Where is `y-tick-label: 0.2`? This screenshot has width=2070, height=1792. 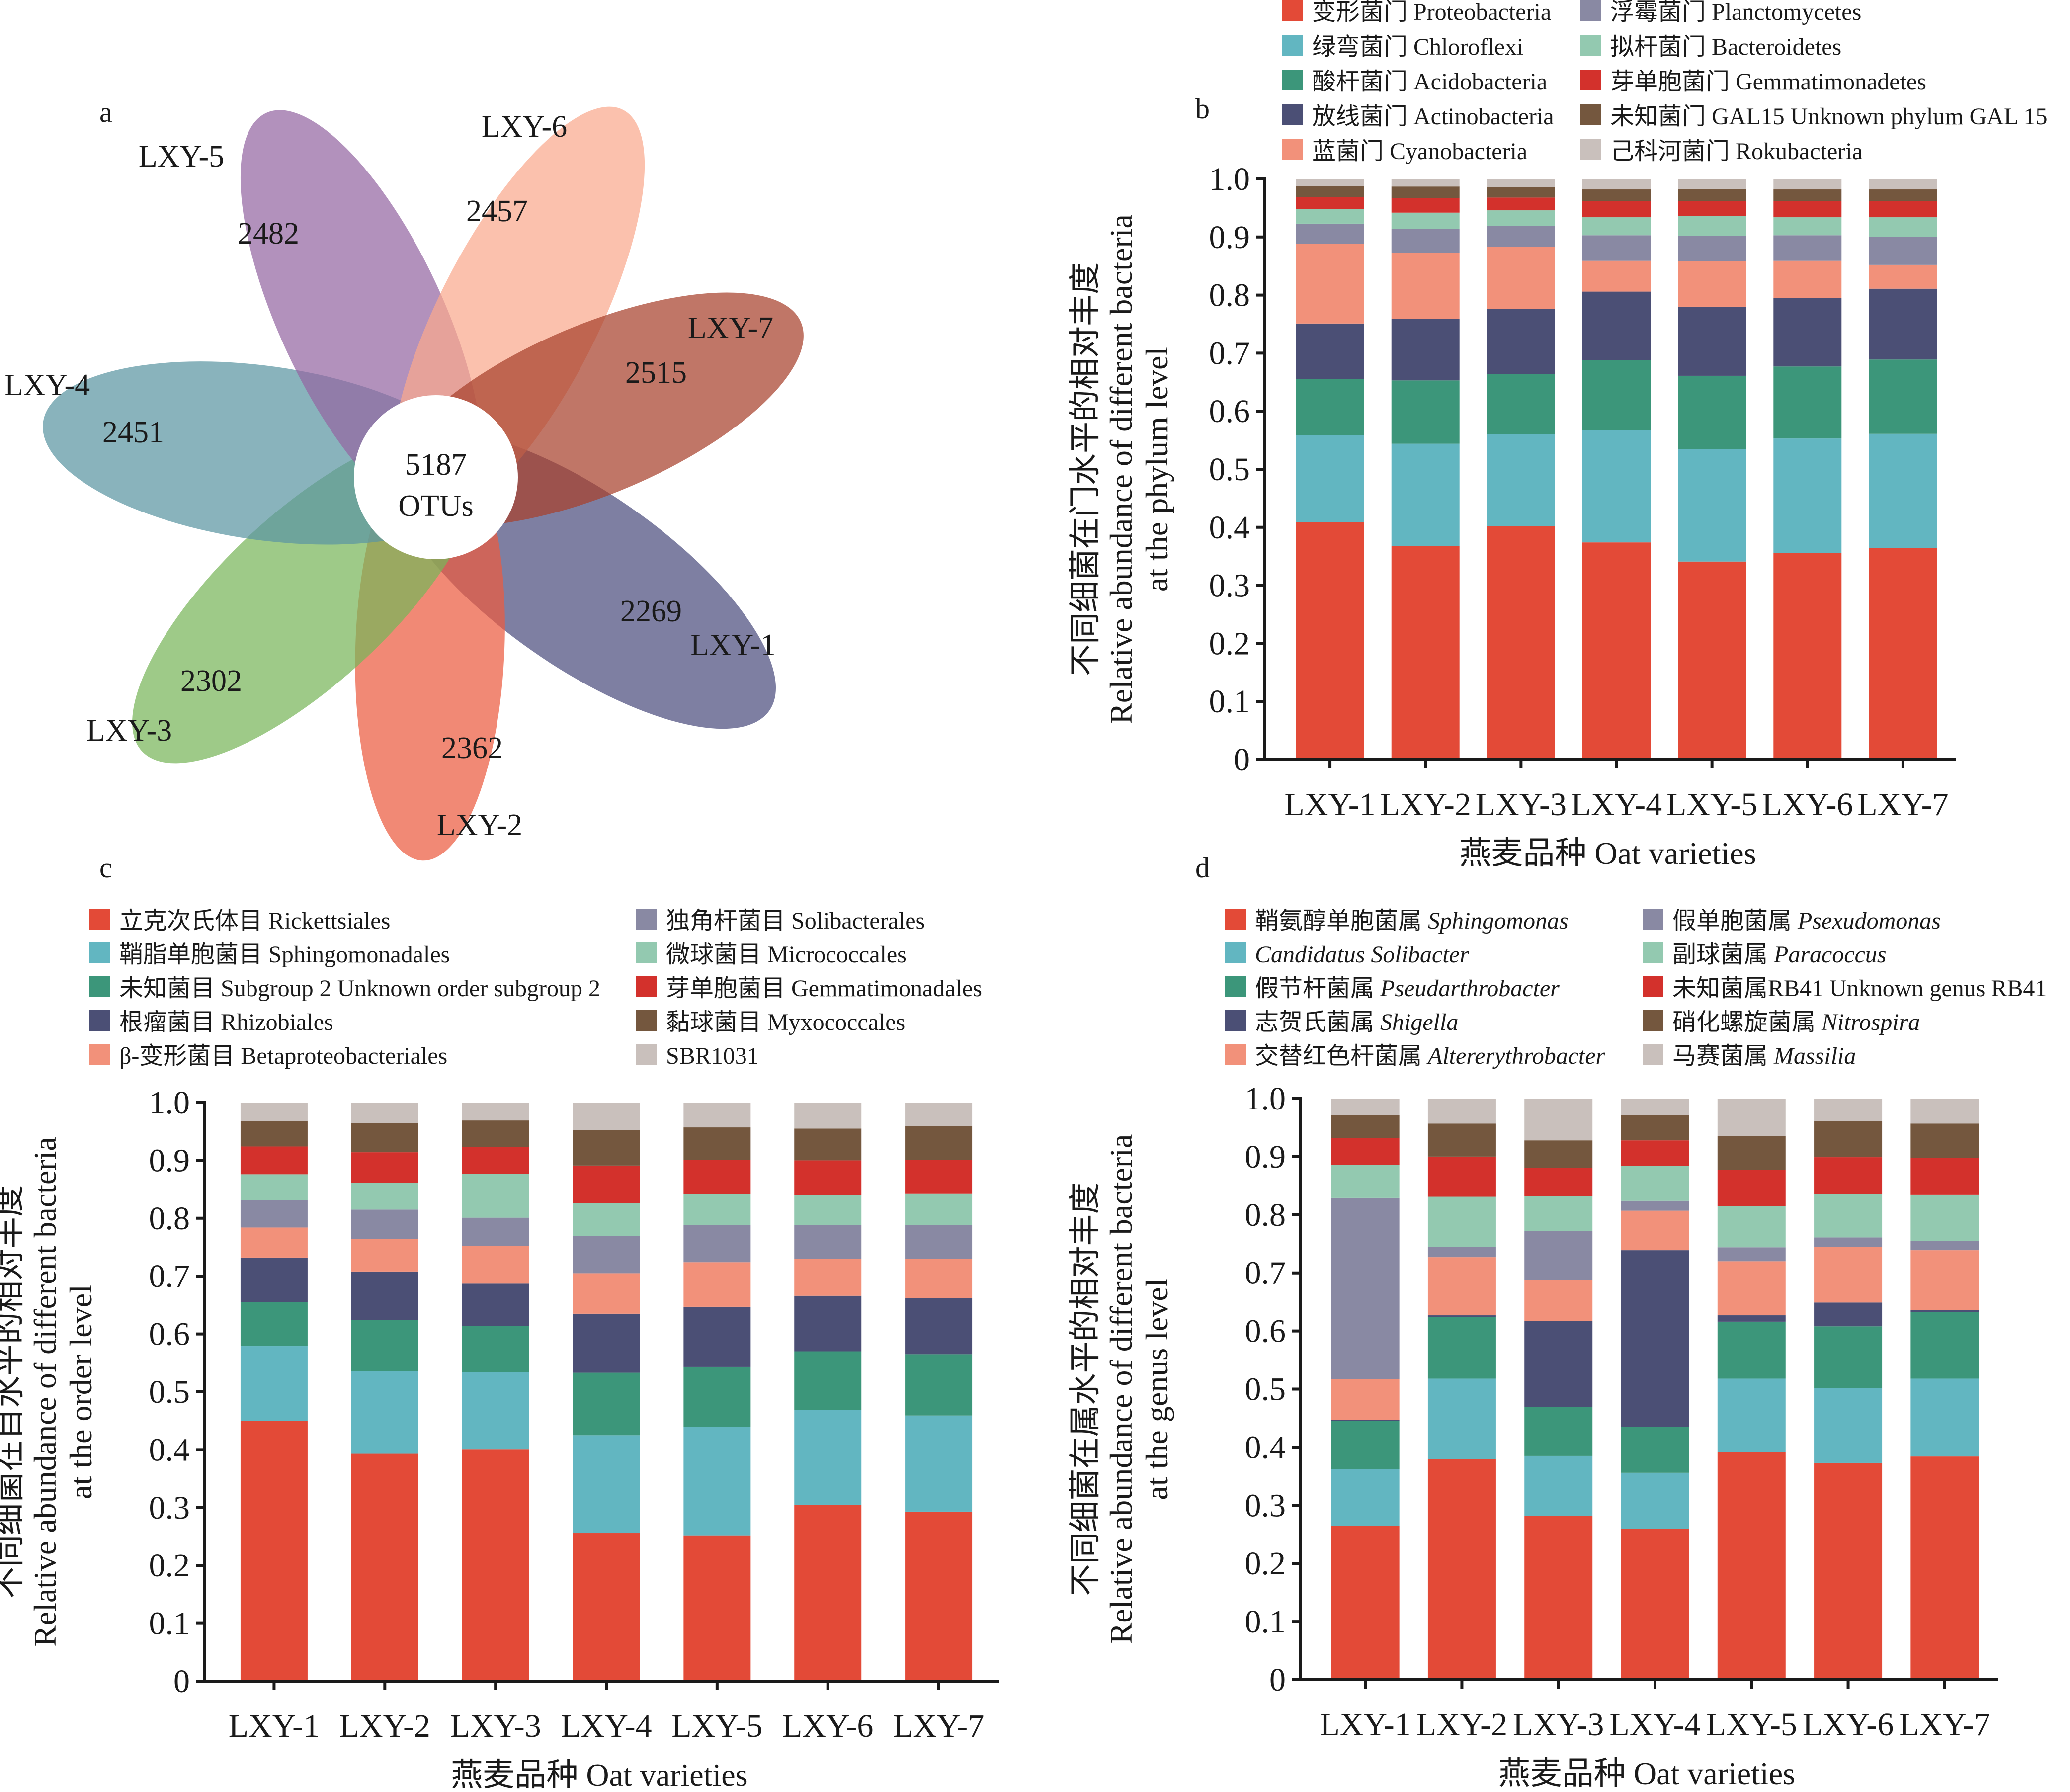 y-tick-label: 0.2 is located at coordinates (169, 1565).